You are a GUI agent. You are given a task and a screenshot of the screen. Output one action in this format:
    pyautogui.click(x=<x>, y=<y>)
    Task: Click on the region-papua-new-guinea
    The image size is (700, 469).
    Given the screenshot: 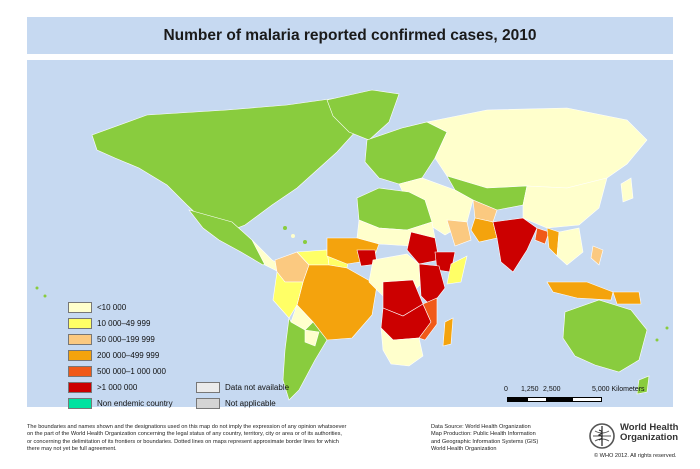 What is the action you would take?
    pyautogui.click(x=627, y=298)
    